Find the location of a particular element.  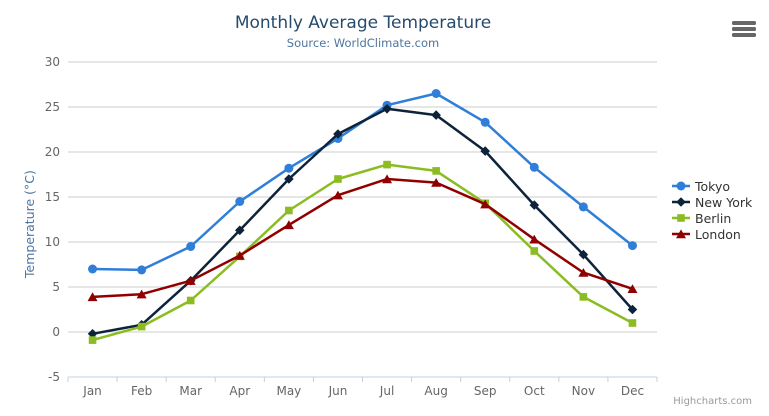

chart-subtitle: Source: WorldClimate.com is located at coordinates (363, 43).